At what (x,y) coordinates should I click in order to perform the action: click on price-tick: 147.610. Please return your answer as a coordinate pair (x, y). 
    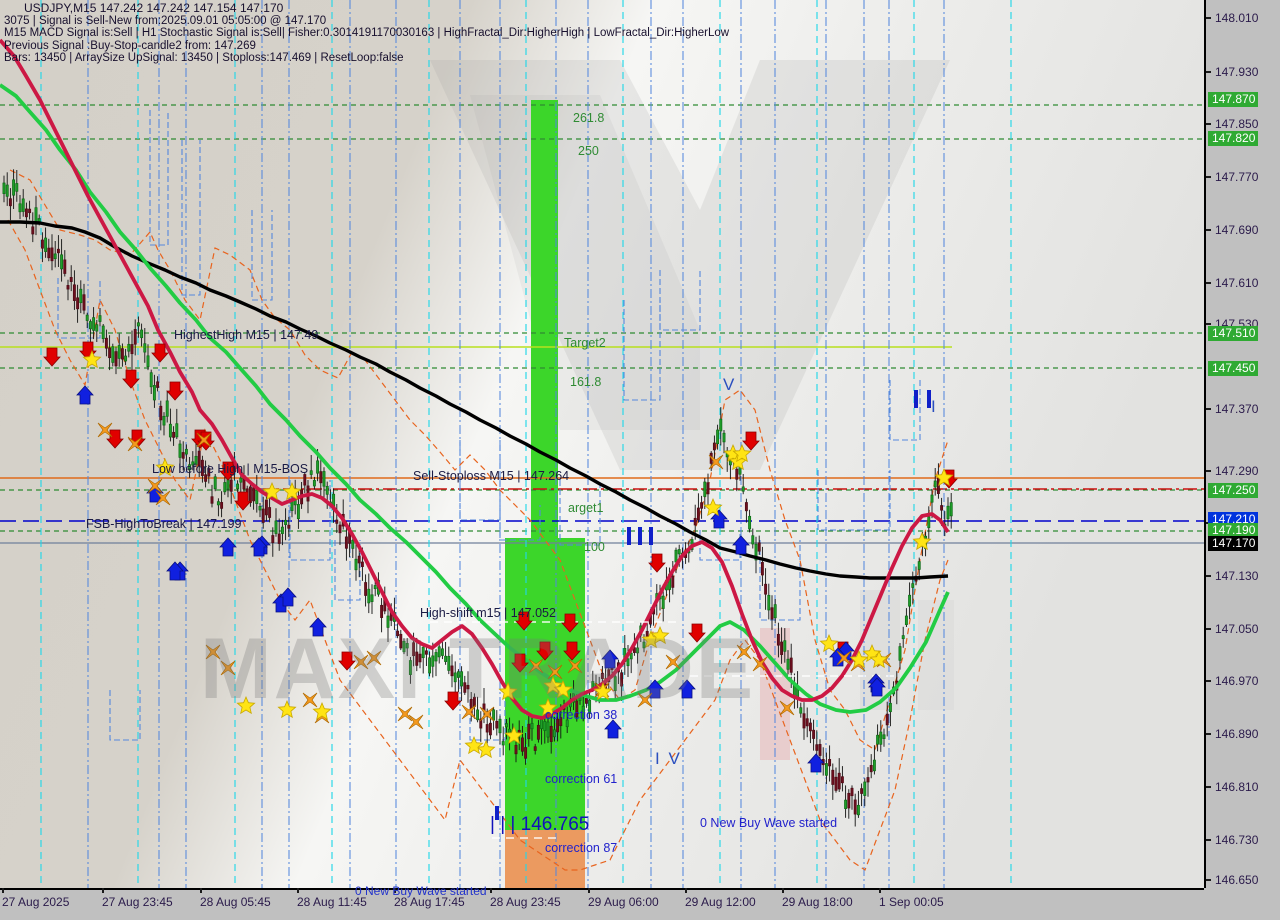
    Looking at the image, I should click on (1232, 283).